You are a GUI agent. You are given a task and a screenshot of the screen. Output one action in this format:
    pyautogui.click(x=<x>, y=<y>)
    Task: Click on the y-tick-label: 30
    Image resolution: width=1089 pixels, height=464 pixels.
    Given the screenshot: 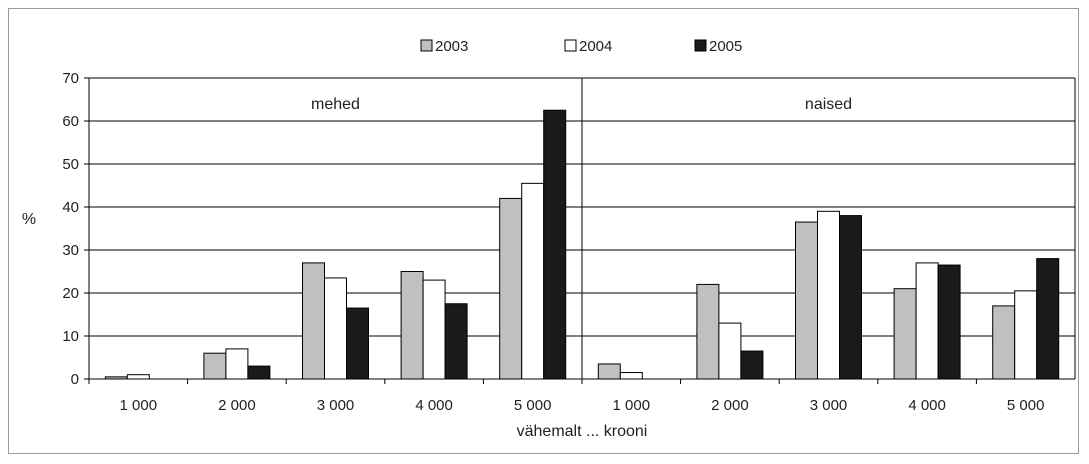 What is the action you would take?
    pyautogui.click(x=70, y=250)
    